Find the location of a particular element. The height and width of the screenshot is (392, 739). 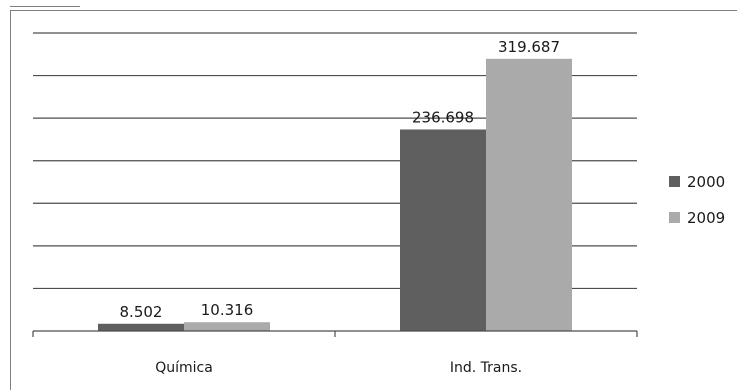

data-label: 236.698 is located at coordinates (443, 117).